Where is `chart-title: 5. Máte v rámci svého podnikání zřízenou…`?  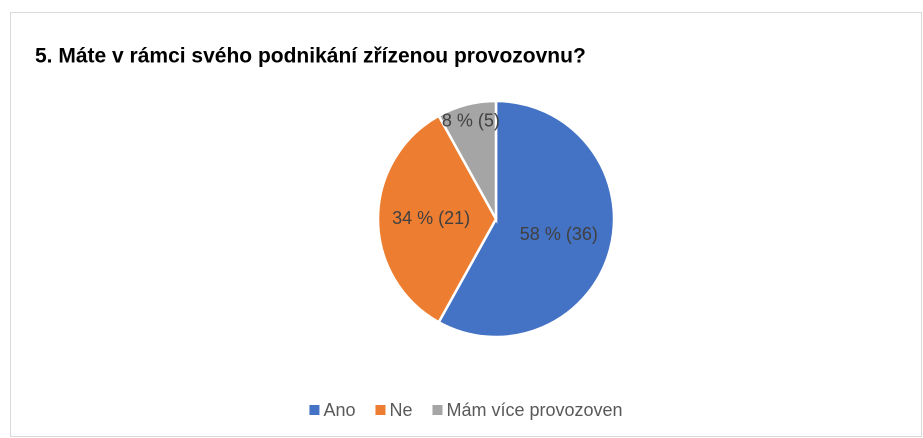 chart-title: 5. Máte v rámci svého podnikání zřízenou… is located at coordinates (310, 56).